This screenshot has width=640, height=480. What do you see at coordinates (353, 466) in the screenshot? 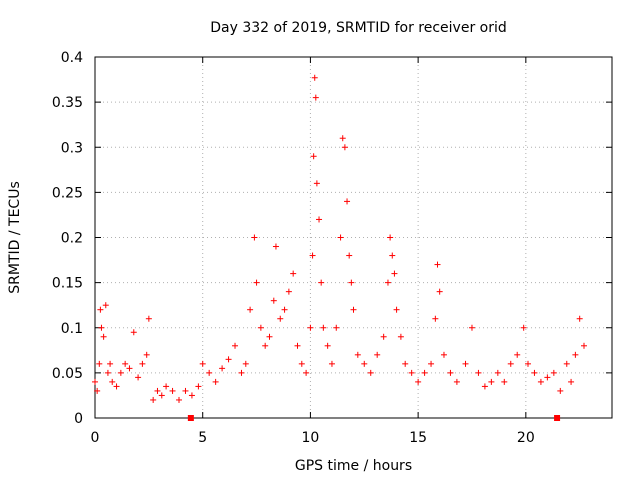
I see `x-axis-label: GPS time / hours` at bounding box center [353, 466].